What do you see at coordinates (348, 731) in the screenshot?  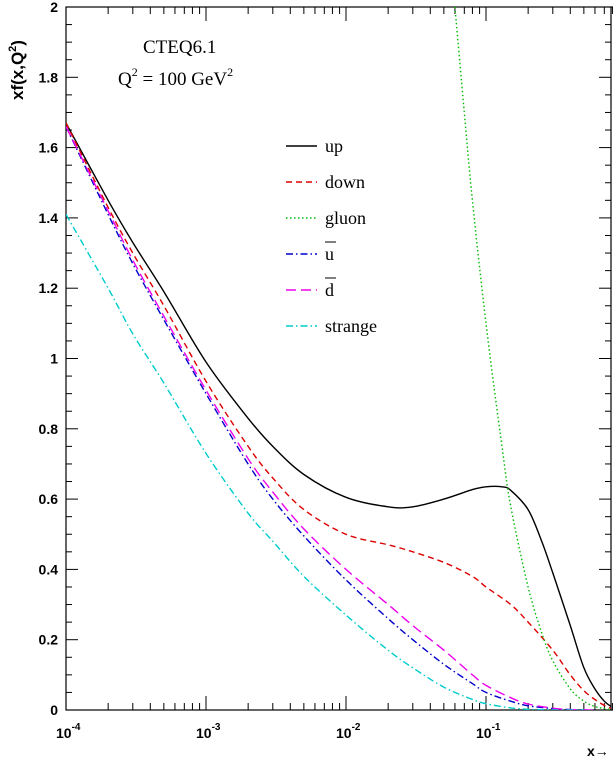 I see `x-tick-label: 10⁻²` at bounding box center [348, 731].